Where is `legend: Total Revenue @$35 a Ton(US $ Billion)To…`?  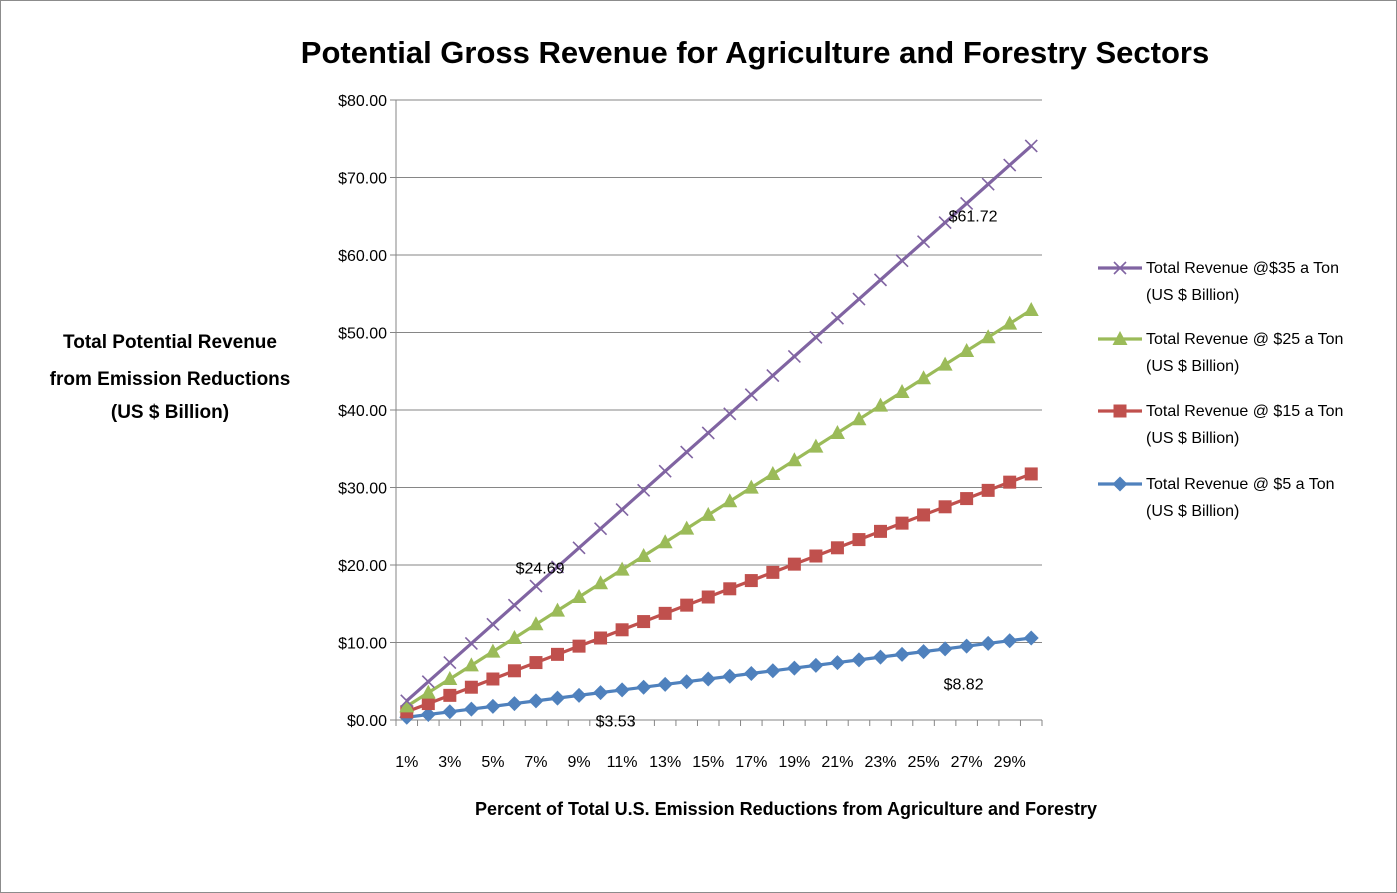 legend: Total Revenue @$35 a Ton(US $ Billion)To… is located at coordinates (1220, 390).